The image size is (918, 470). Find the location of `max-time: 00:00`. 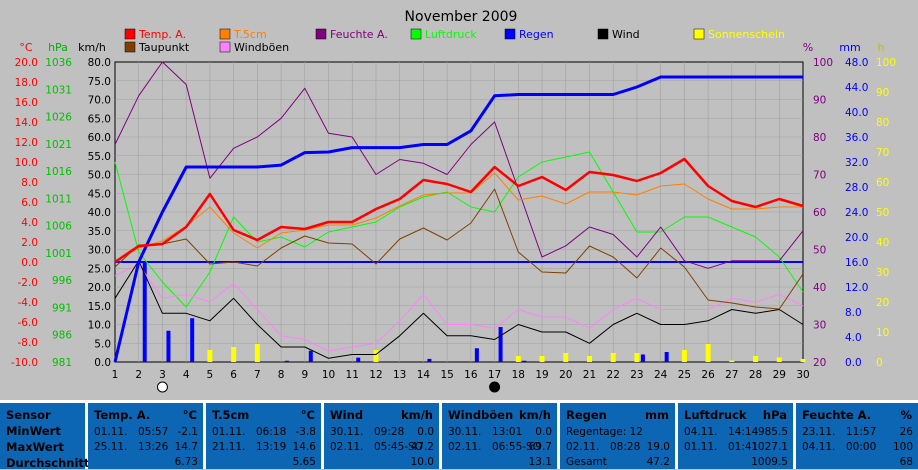

max-time: 00:00 is located at coordinates (861, 447).